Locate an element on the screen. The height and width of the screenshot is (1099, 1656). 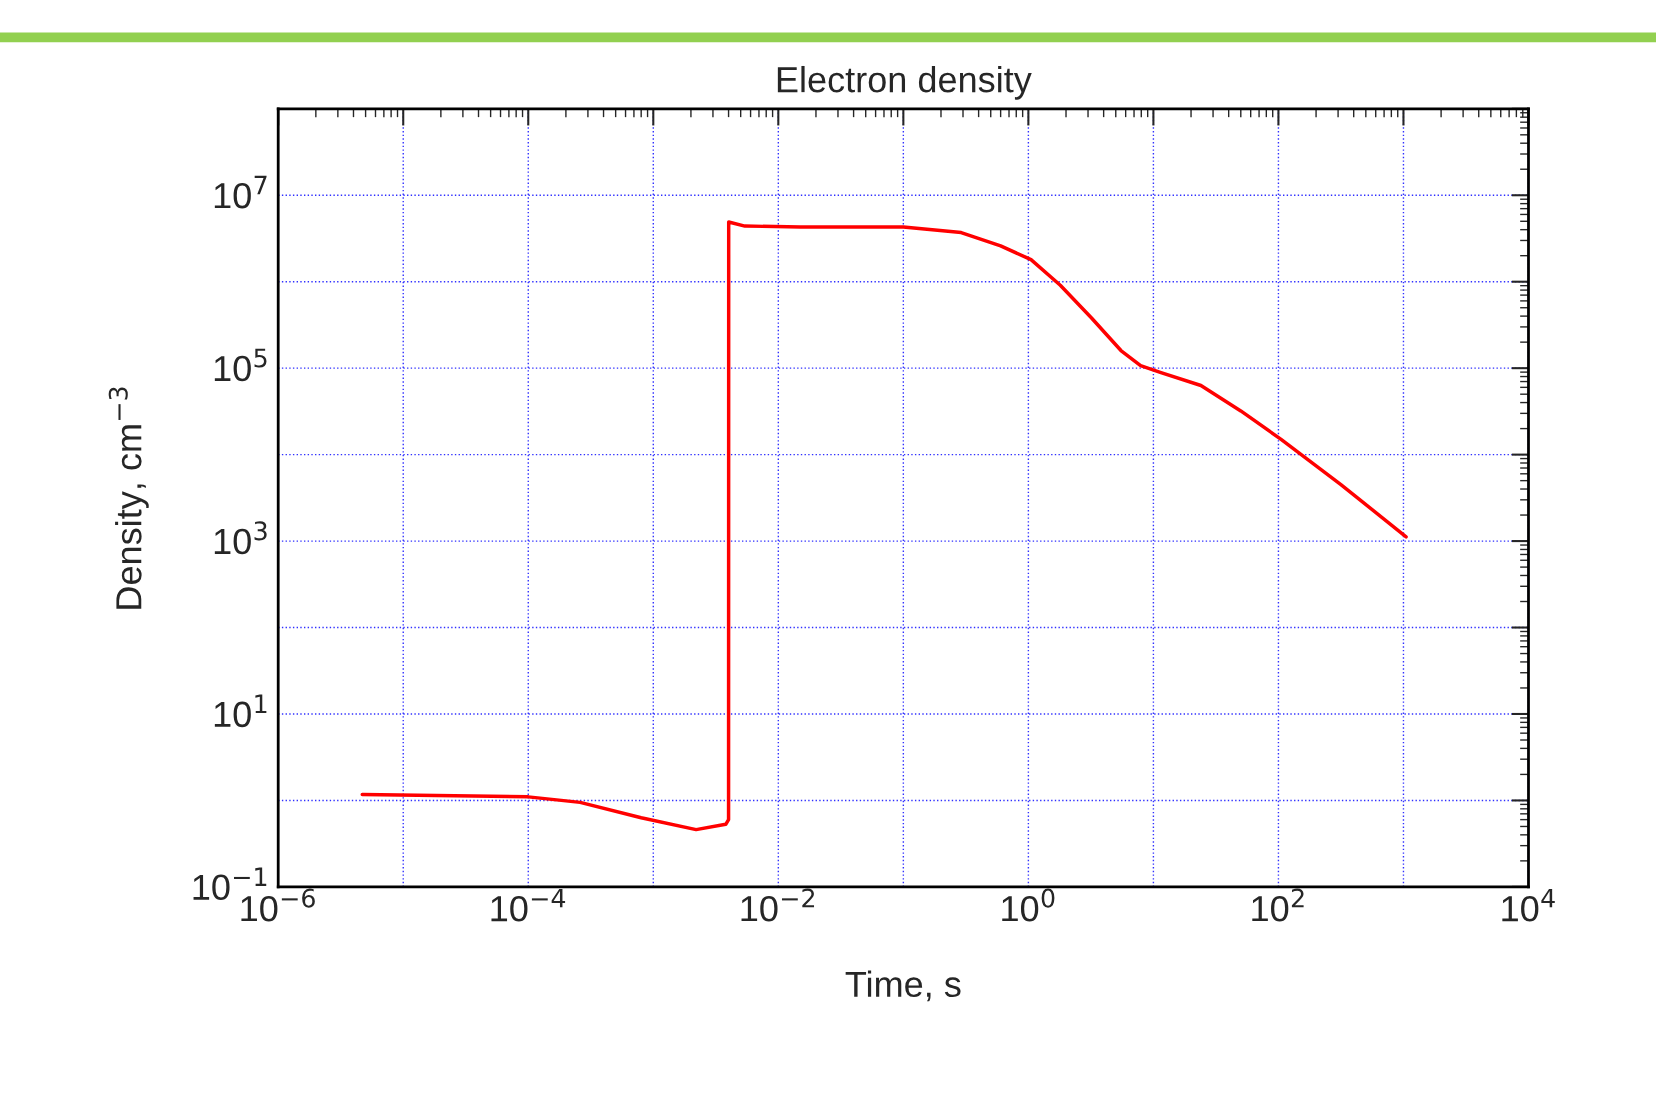
y-tick-label: 10$^{3}$ is located at coordinates (240, 538).